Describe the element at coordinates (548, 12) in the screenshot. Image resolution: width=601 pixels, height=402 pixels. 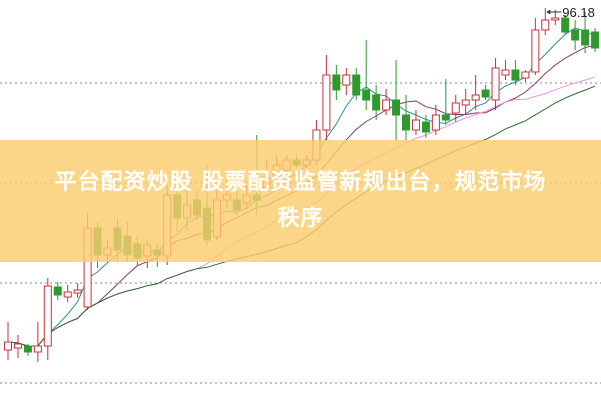
I see `max-price-arrow` at that location.